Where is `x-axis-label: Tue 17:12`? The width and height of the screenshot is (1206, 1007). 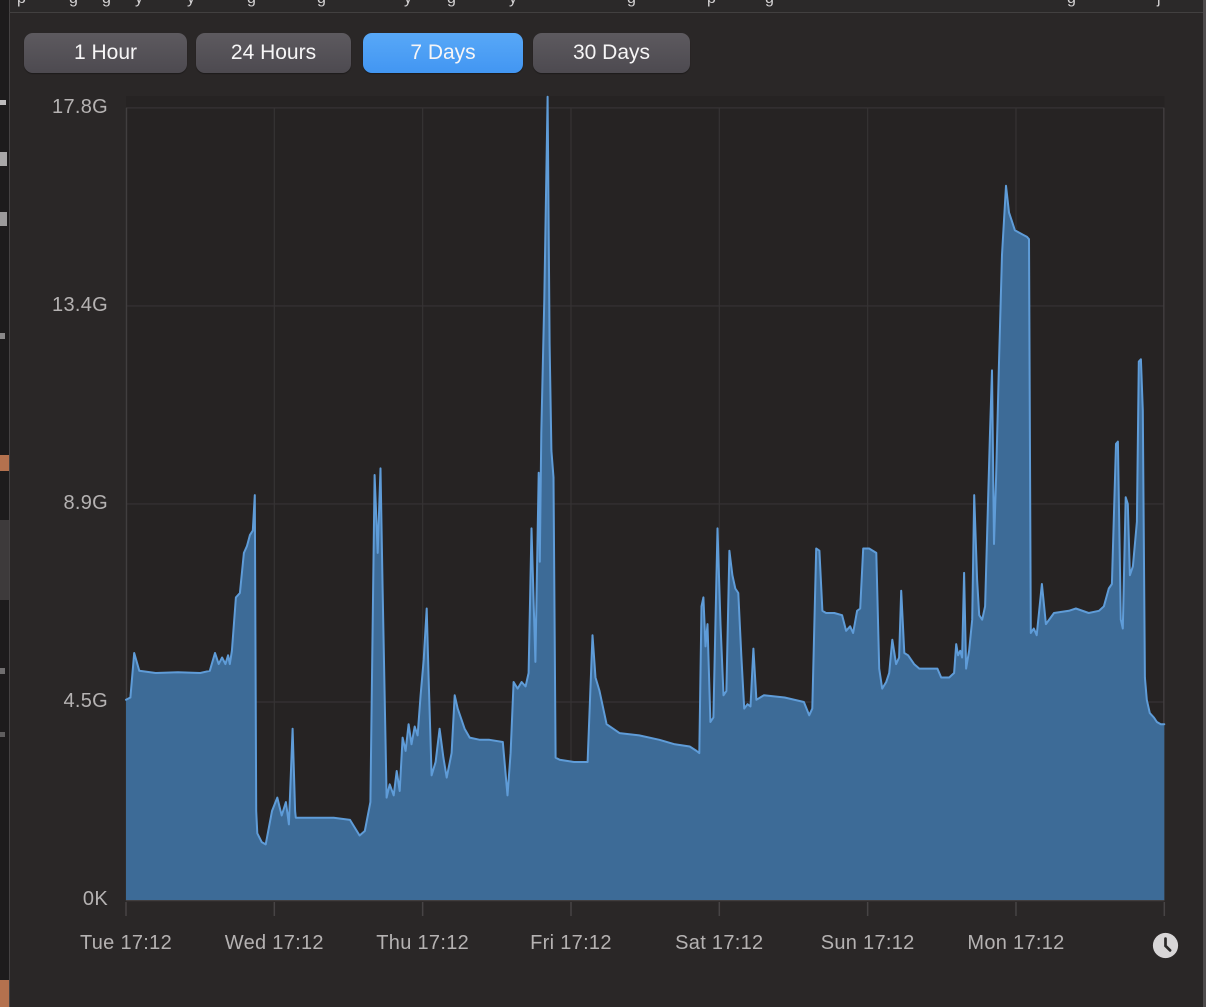
x-axis-label: Tue 17:12 is located at coordinates (126, 943).